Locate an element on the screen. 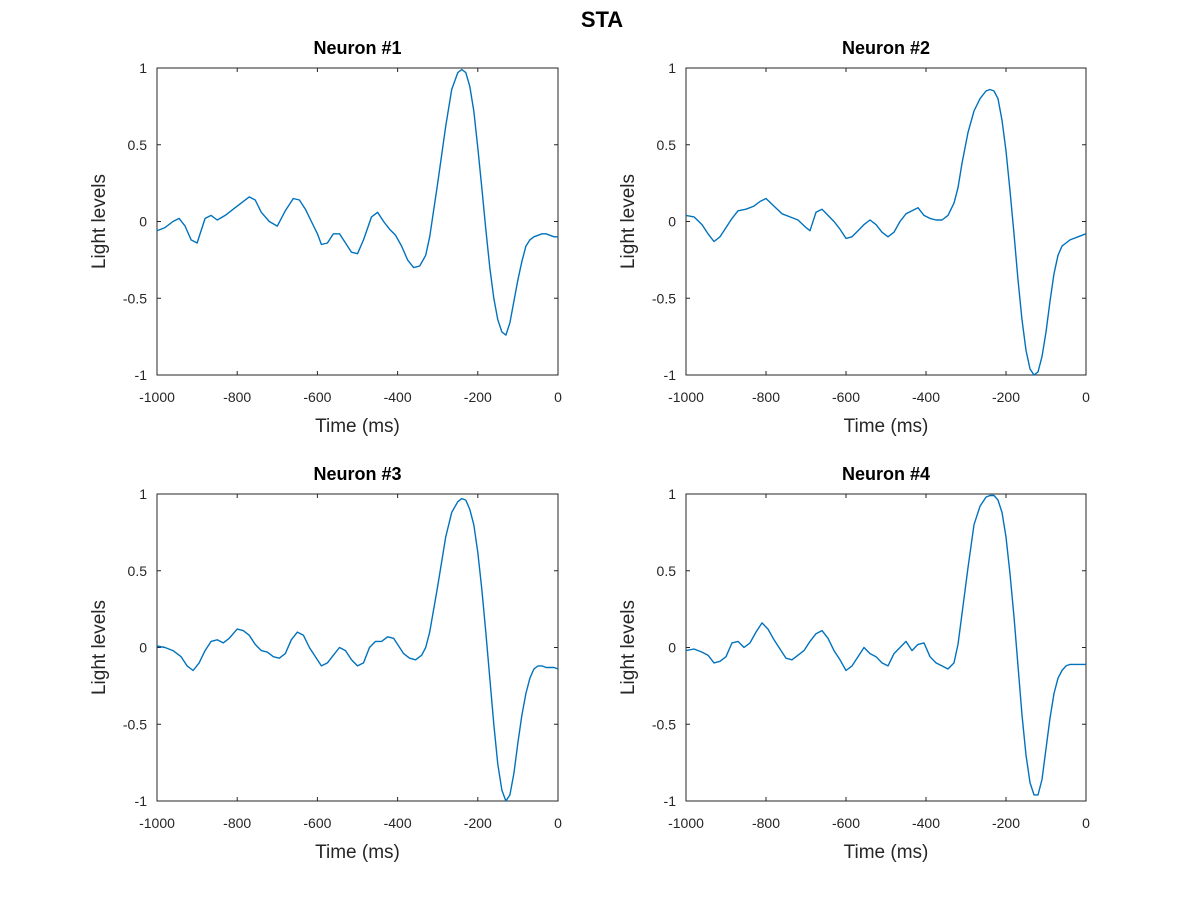 This screenshot has height=900, width=1200. figure-title: STA is located at coordinates (602, 19).